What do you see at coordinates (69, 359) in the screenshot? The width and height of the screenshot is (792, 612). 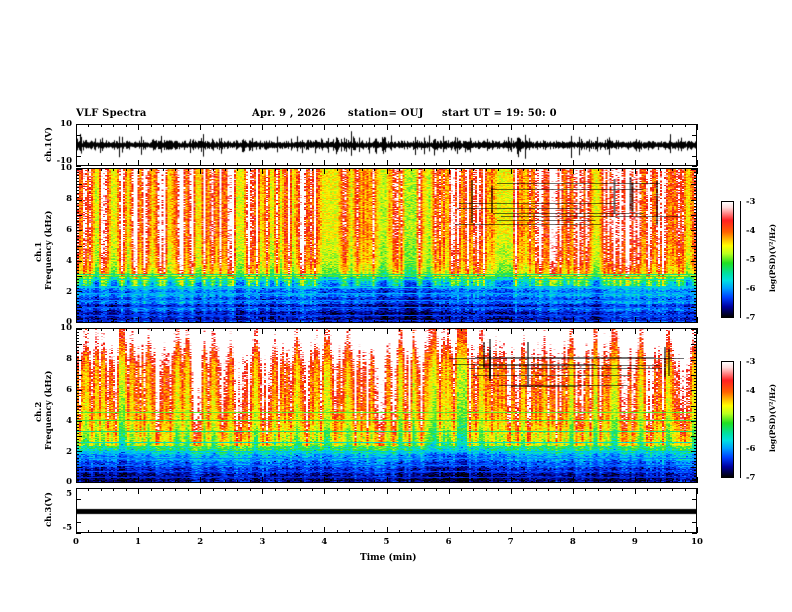 I see `ch2-freq-tick-8: 8` at bounding box center [69, 359].